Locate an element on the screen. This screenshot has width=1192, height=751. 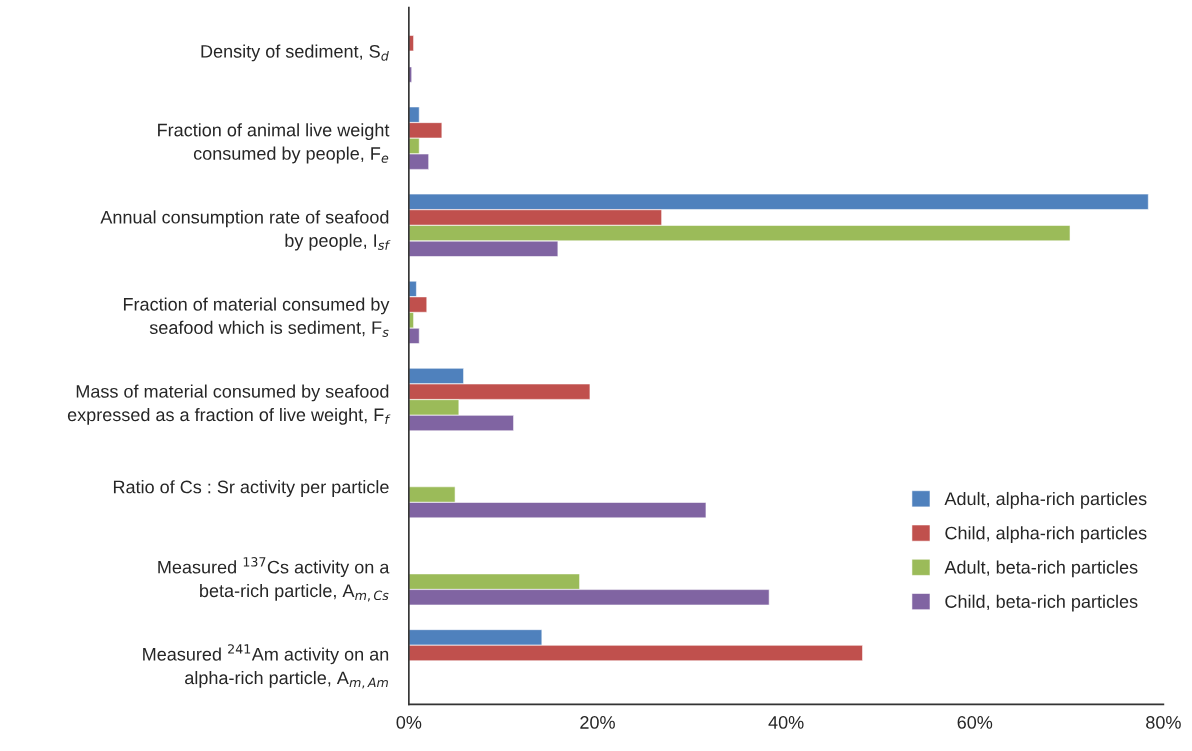
x-tick-label: 60% is located at coordinates (975, 722).